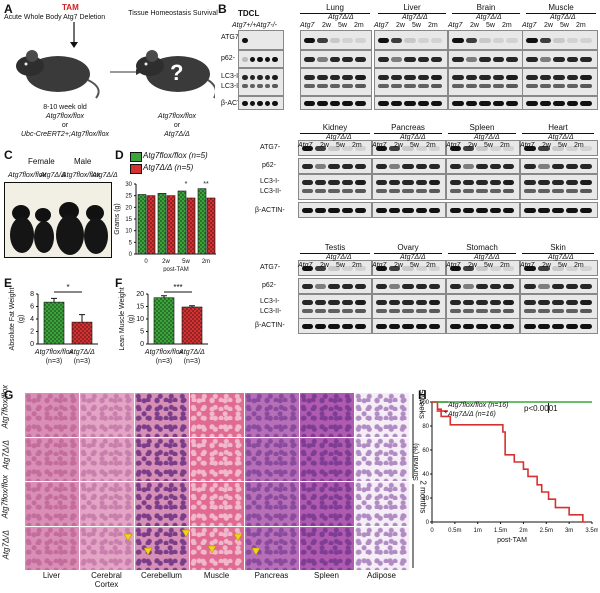 This screenshot has height=593, width=600. Describe the element at coordinates (270, 301) in the screenshot. I see `row3-label-lc3i: LC3-I-` at that location.